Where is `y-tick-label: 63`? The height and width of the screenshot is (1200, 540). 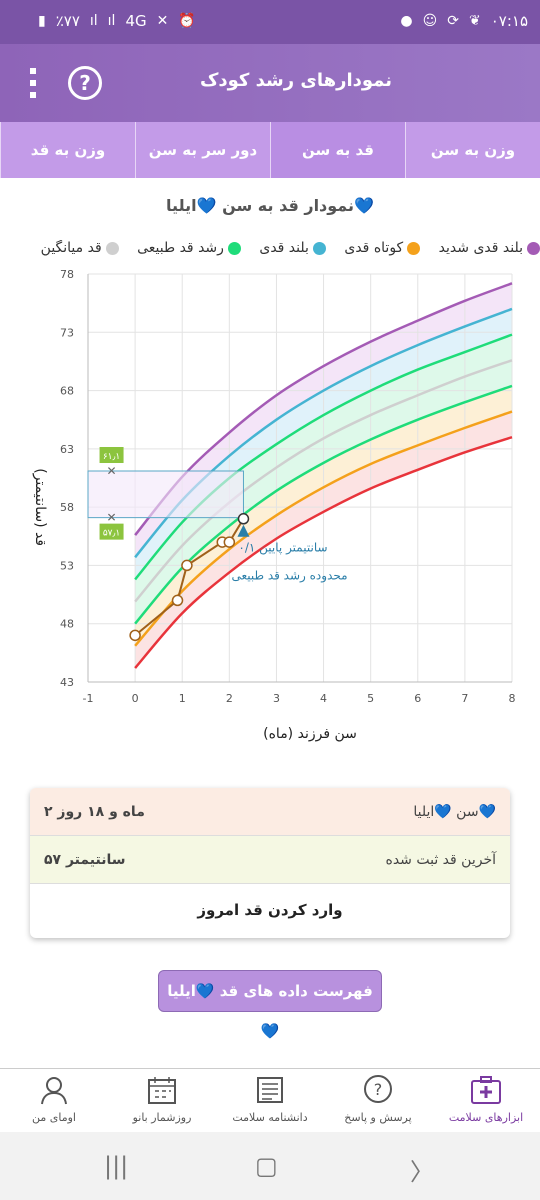 y-tick-label: 63 is located at coordinates (67, 449).